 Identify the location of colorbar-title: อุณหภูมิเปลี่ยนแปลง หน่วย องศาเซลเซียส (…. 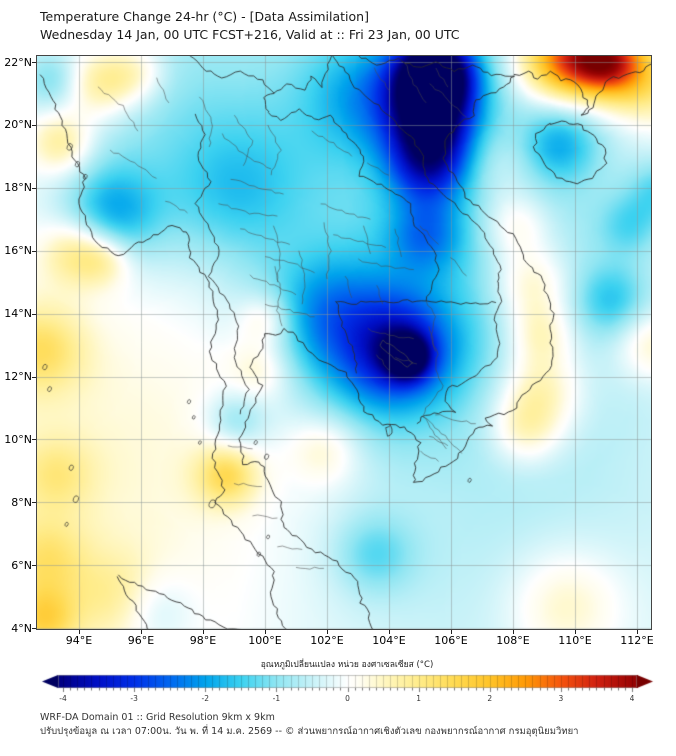
(347, 665).